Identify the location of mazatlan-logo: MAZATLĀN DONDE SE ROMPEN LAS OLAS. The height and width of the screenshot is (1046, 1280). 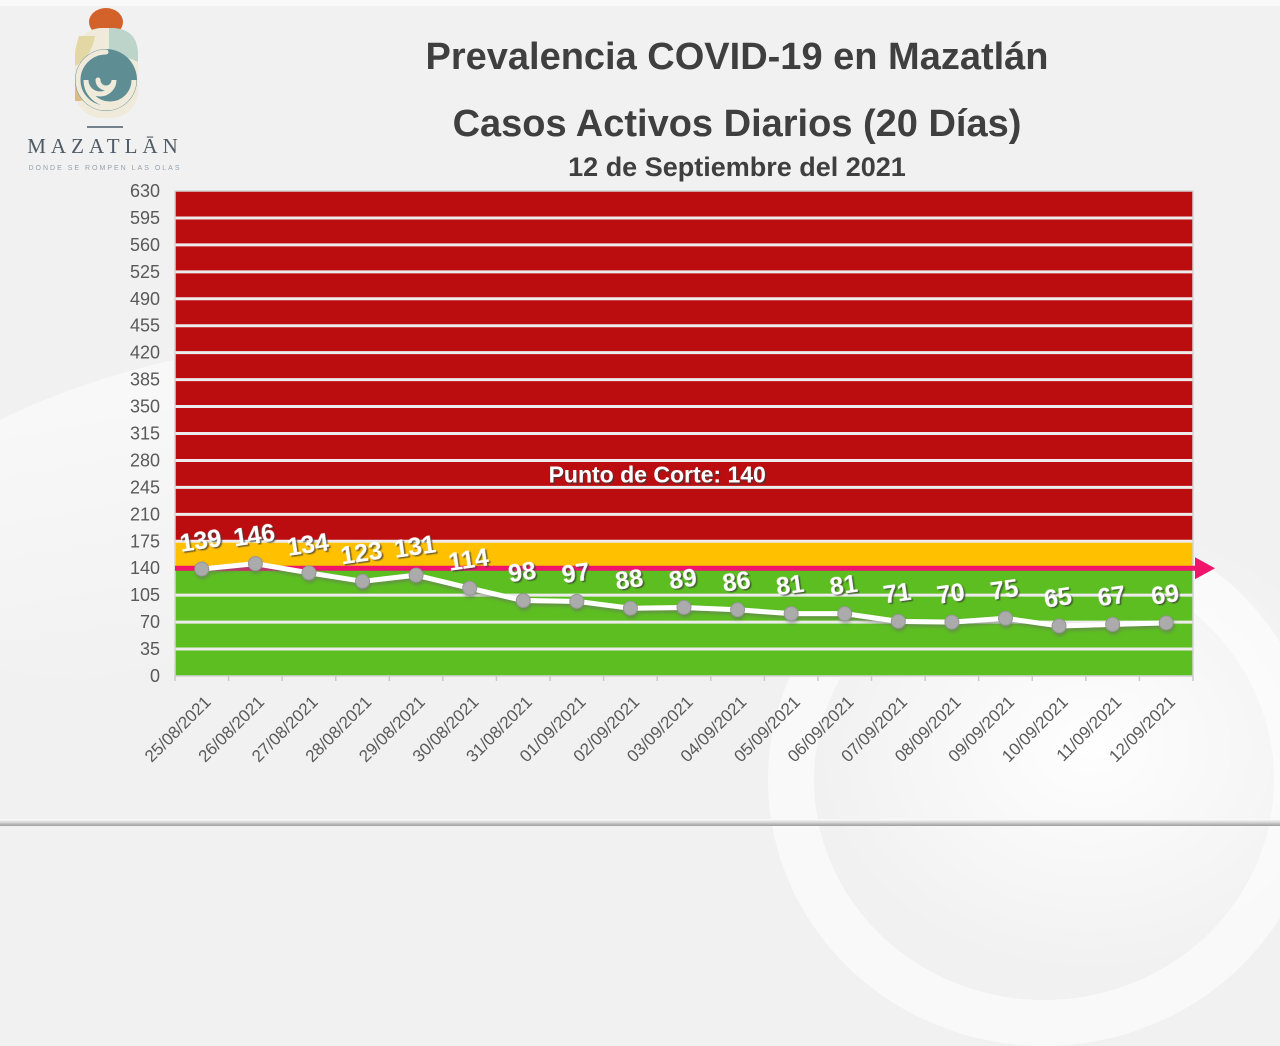
(105, 89).